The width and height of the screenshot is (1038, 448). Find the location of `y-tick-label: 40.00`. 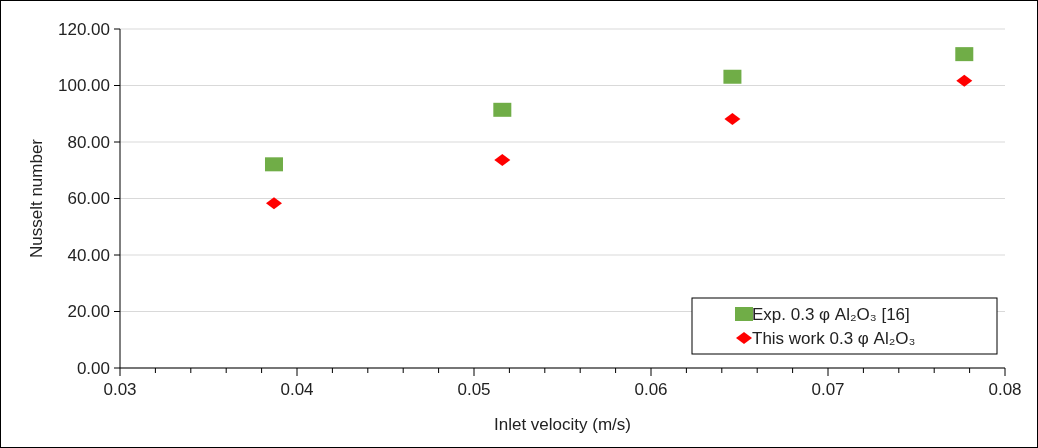

y-tick-label: 40.00 is located at coordinates (88, 255).